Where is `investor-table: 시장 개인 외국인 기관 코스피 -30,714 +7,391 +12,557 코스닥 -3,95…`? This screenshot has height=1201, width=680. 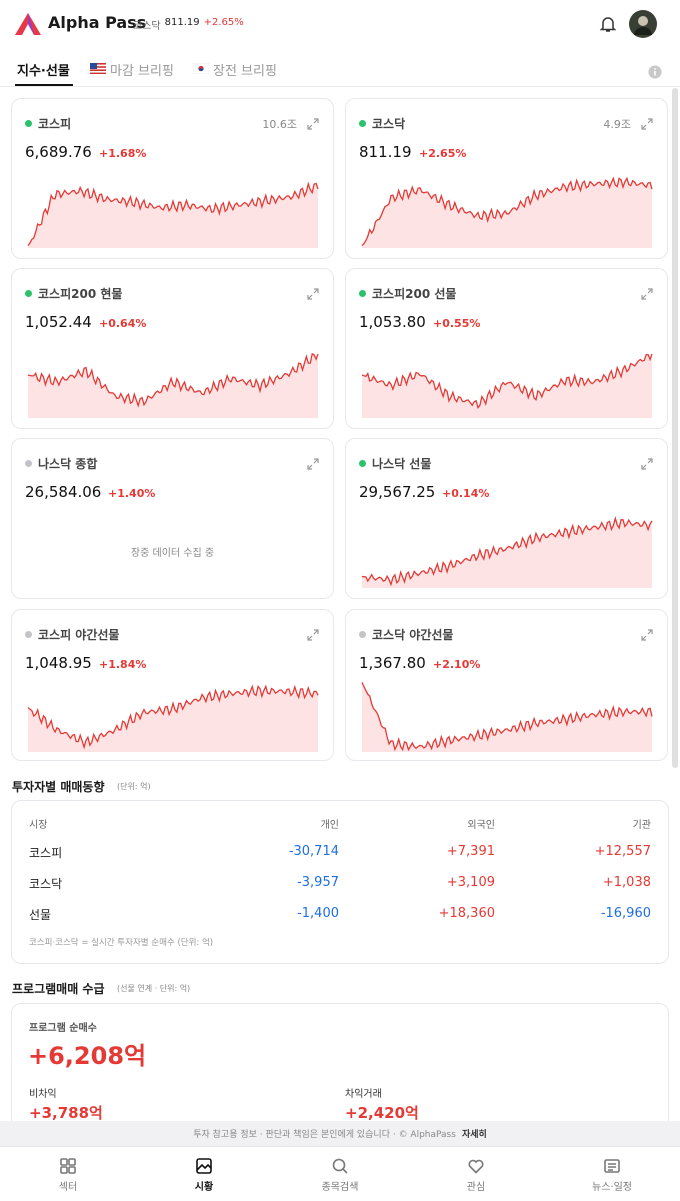 investor-table: 시장 개인 외국인 기관 코스피 -30,714 +7,391 +12,557 코스닥 -3,95… is located at coordinates (340, 882).